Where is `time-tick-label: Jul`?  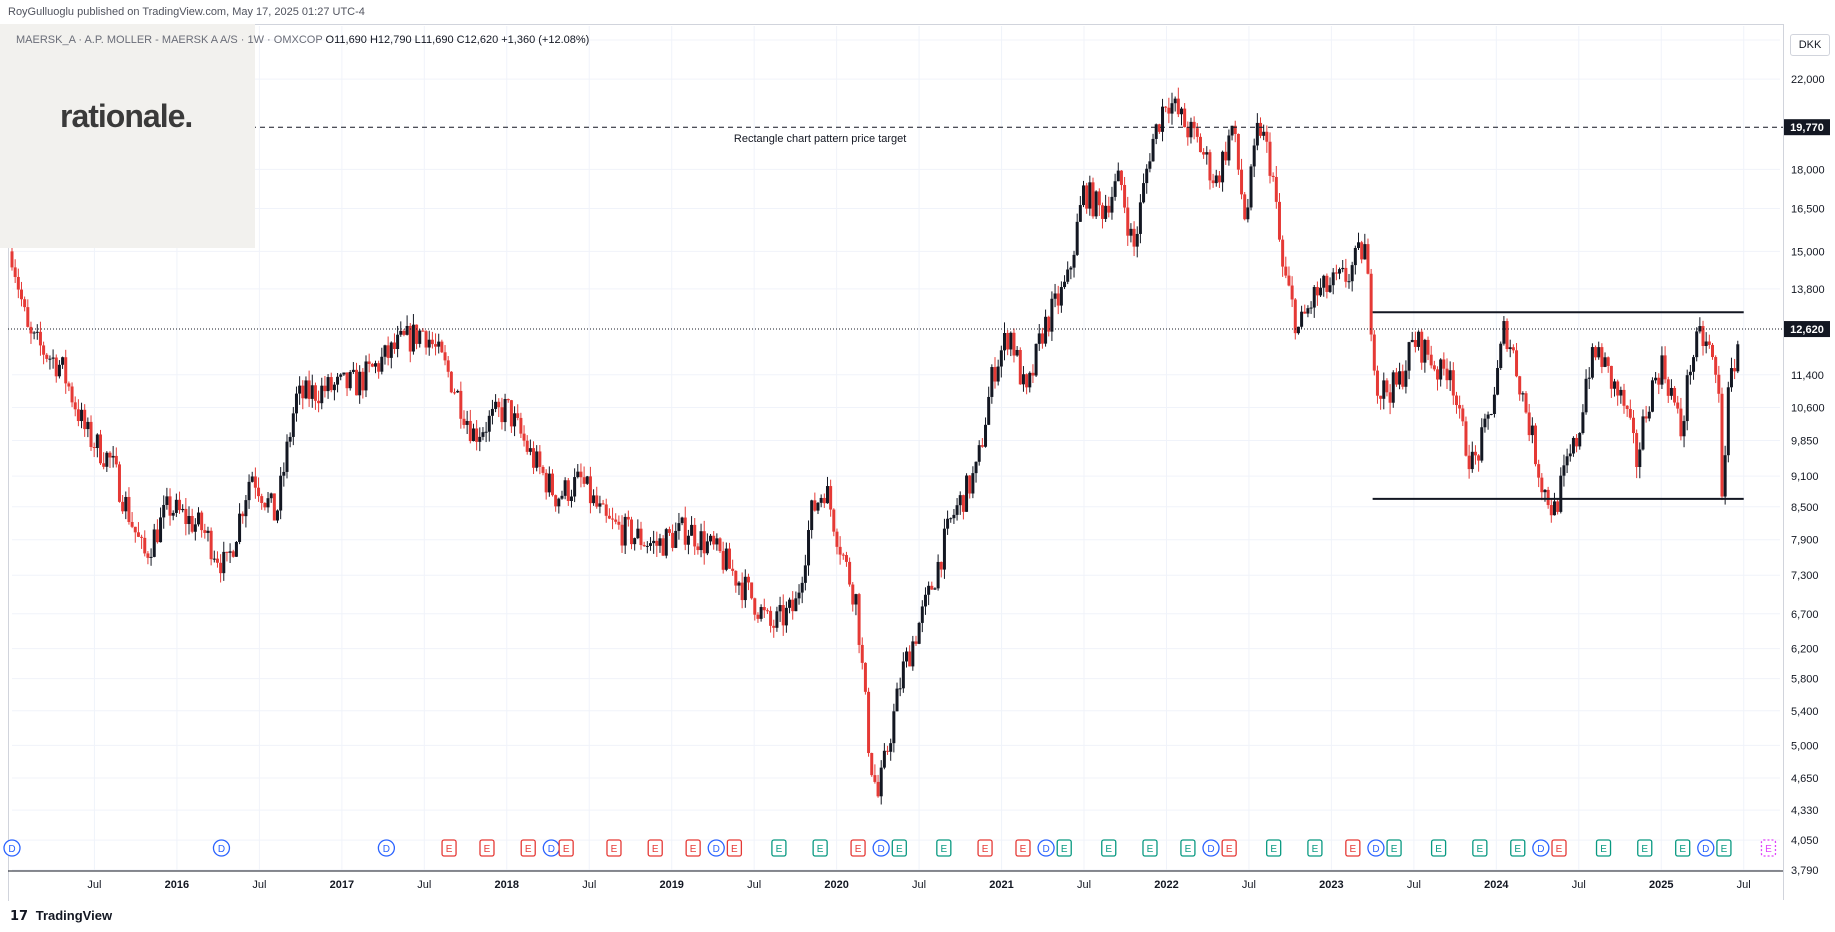 time-tick-label: Jul is located at coordinates (424, 885).